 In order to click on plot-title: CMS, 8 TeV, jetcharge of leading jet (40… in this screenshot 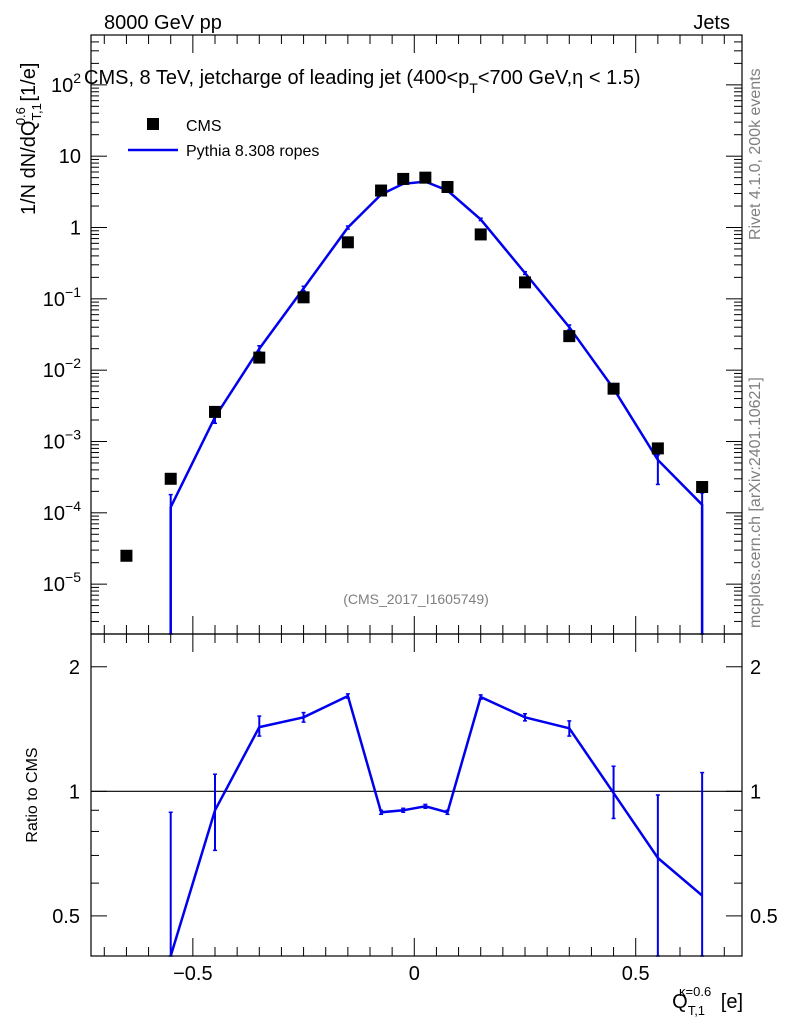, I will do `click(362, 81)`.